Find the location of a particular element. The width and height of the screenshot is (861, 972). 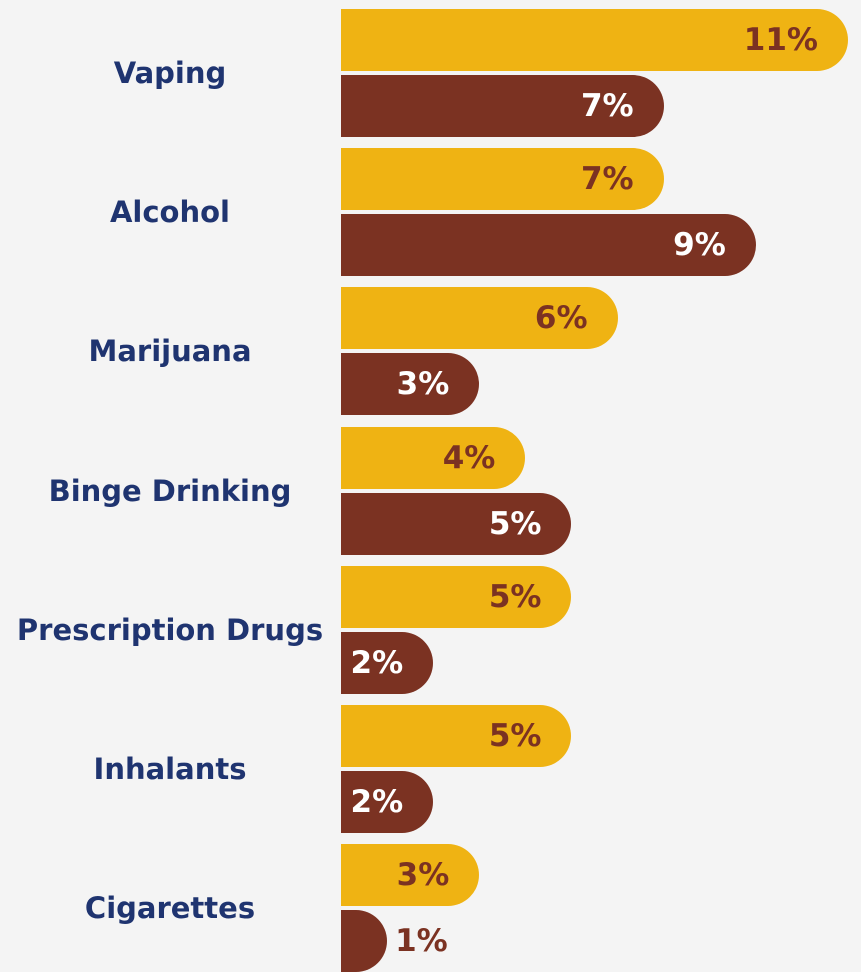

category-label-cigarettes: Cigarettes is located at coordinates (170, 908).